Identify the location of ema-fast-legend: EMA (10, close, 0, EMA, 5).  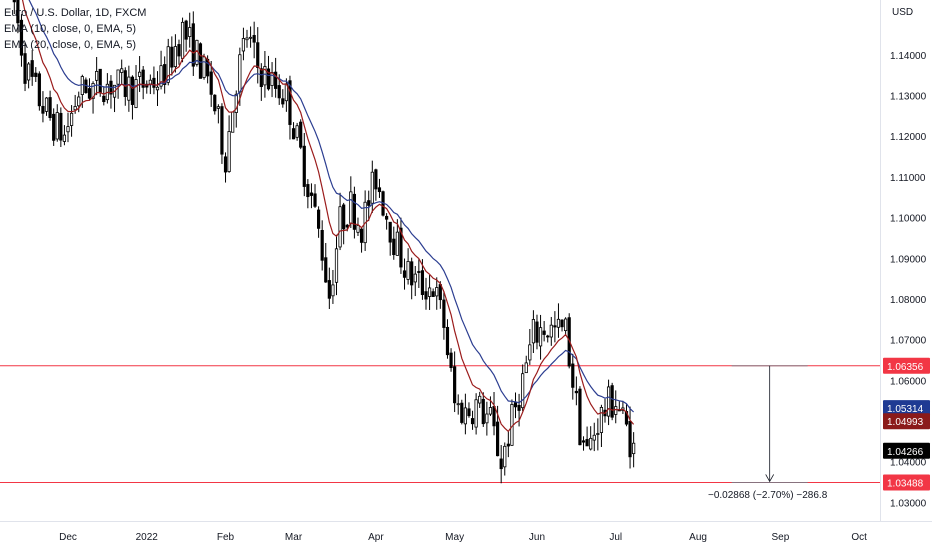
(70, 29).